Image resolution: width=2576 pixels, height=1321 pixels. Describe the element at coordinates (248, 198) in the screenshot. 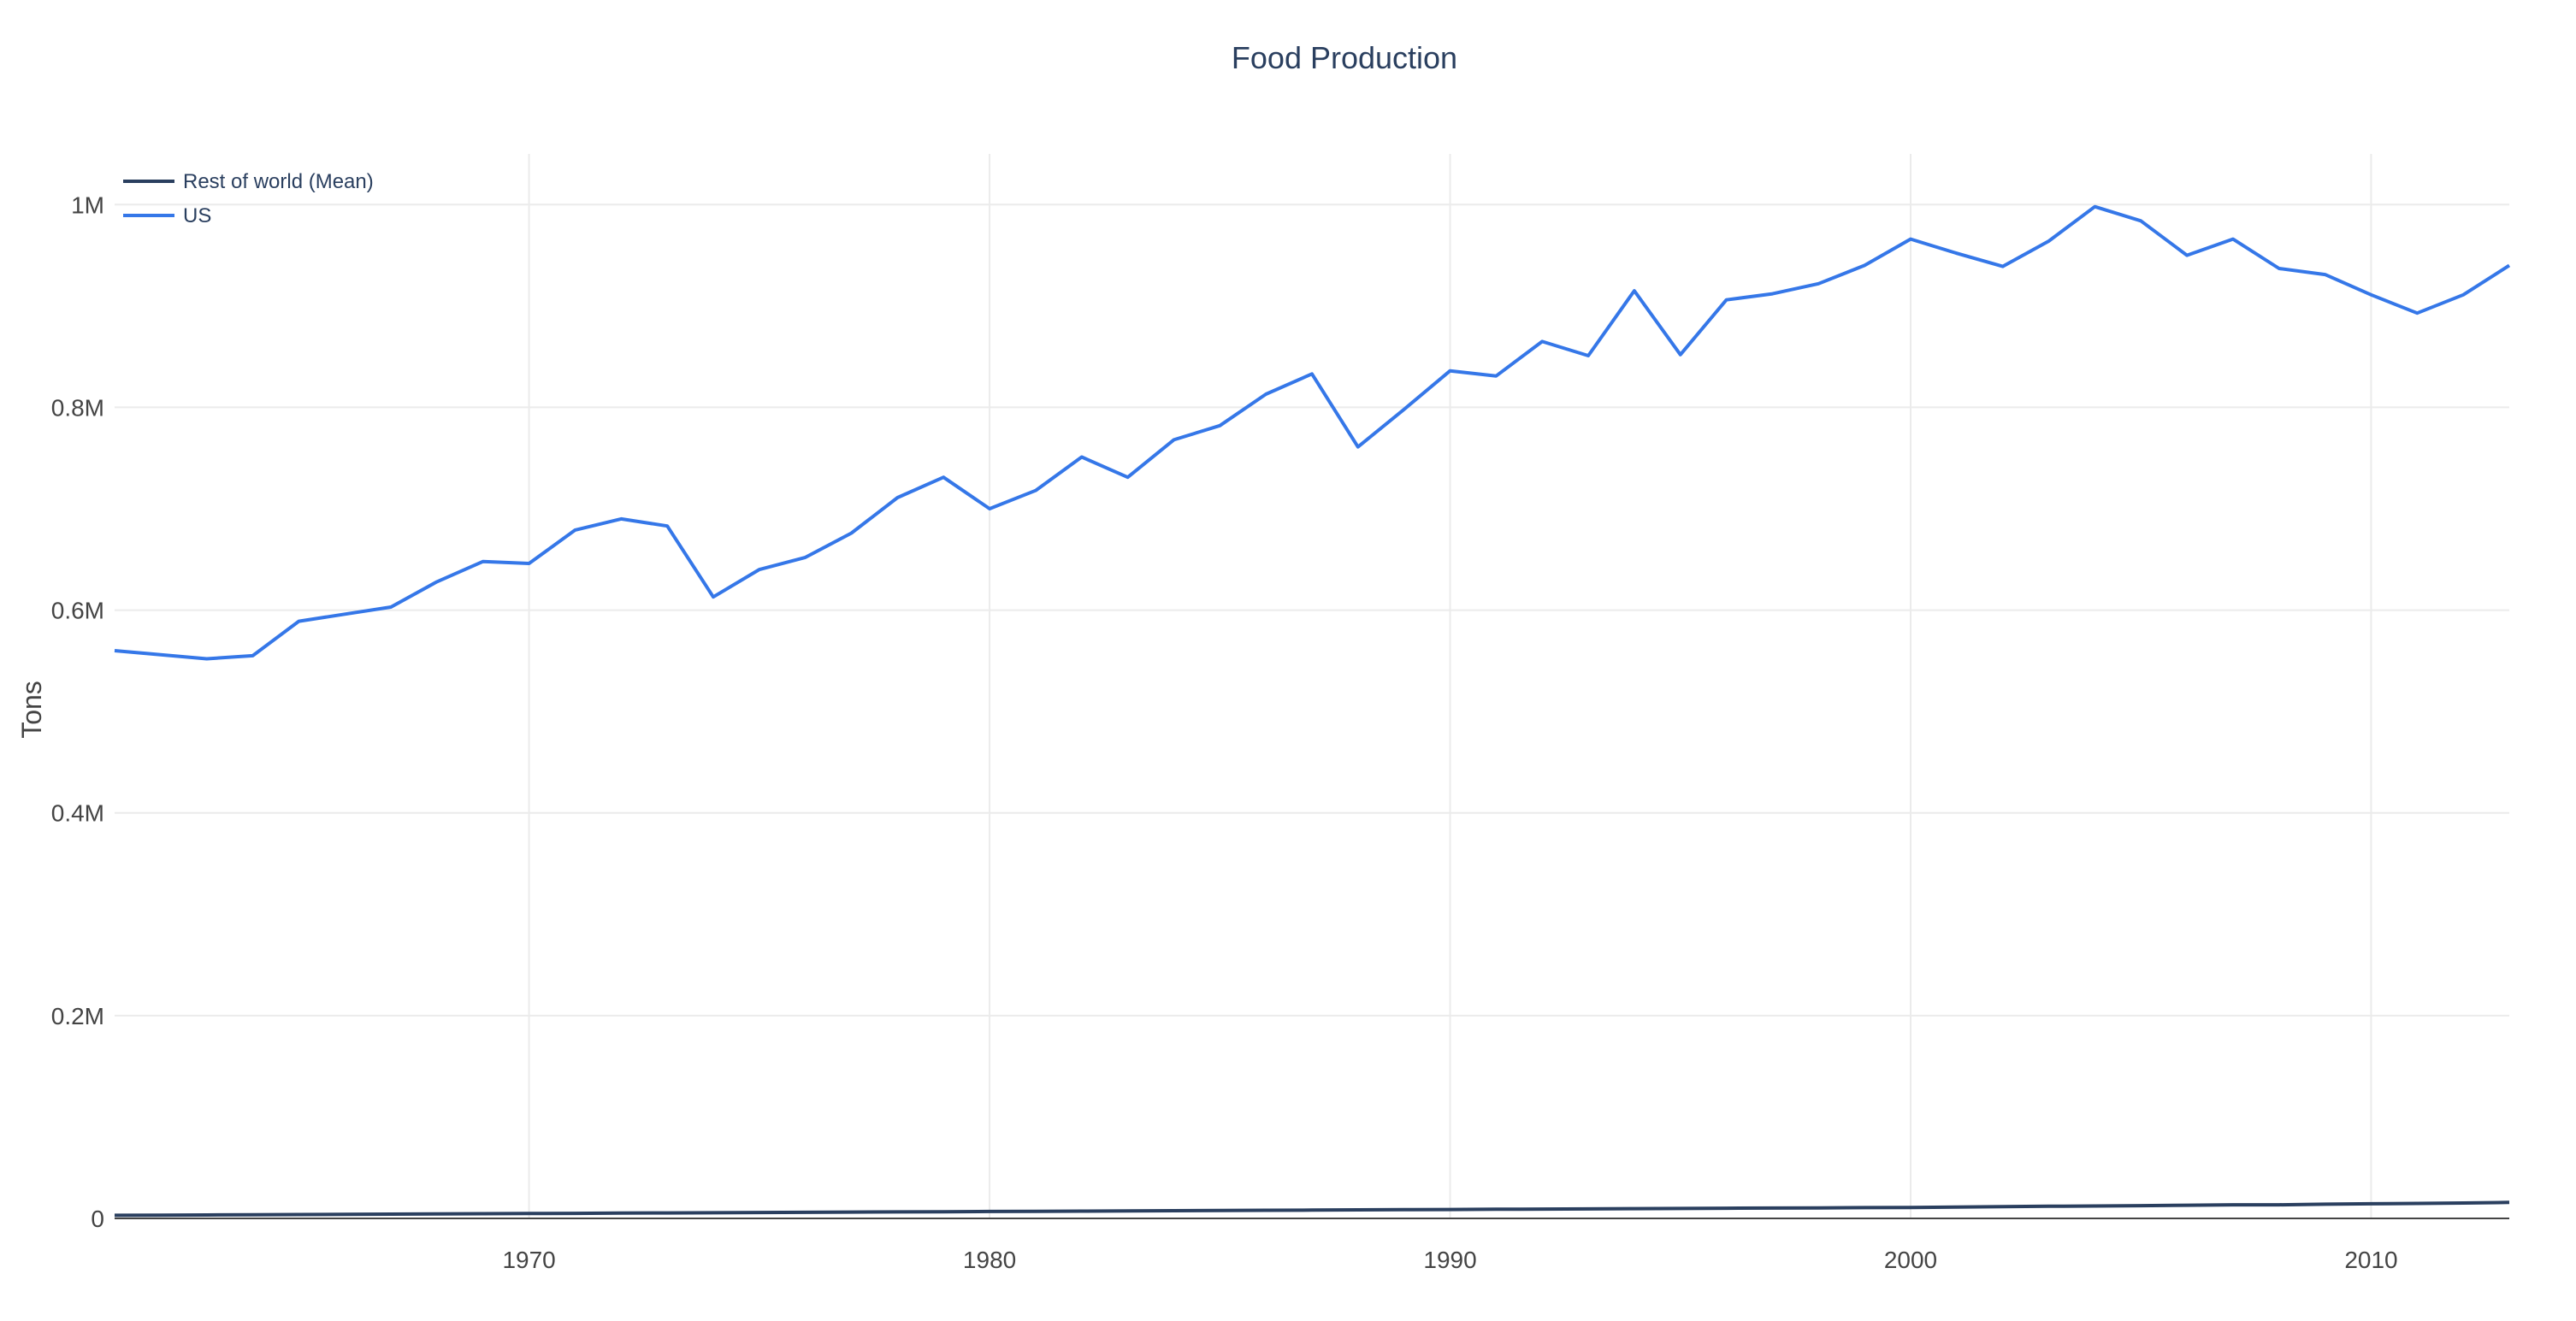

I see `legend: Rest of world (Mean) US` at that location.